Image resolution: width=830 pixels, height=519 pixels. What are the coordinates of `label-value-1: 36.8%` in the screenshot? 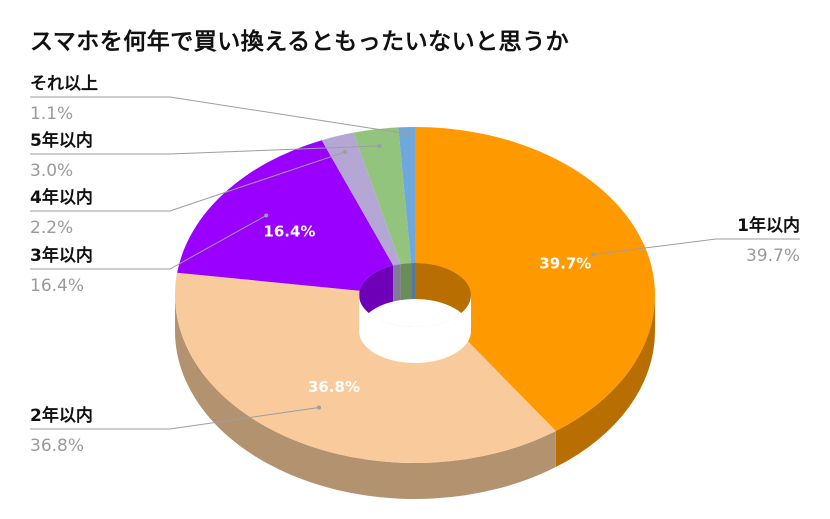 It's located at (57, 446).